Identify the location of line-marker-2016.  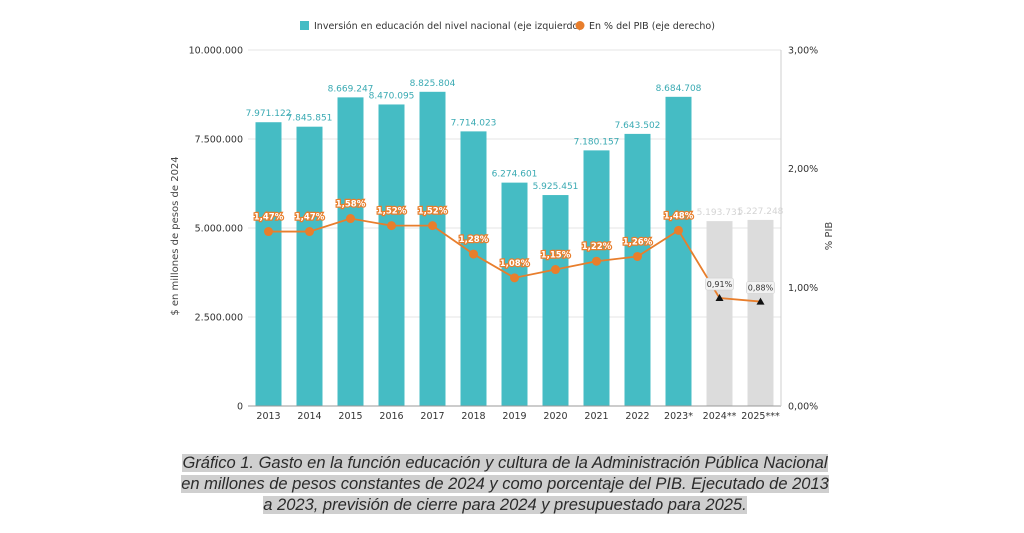
(391, 226).